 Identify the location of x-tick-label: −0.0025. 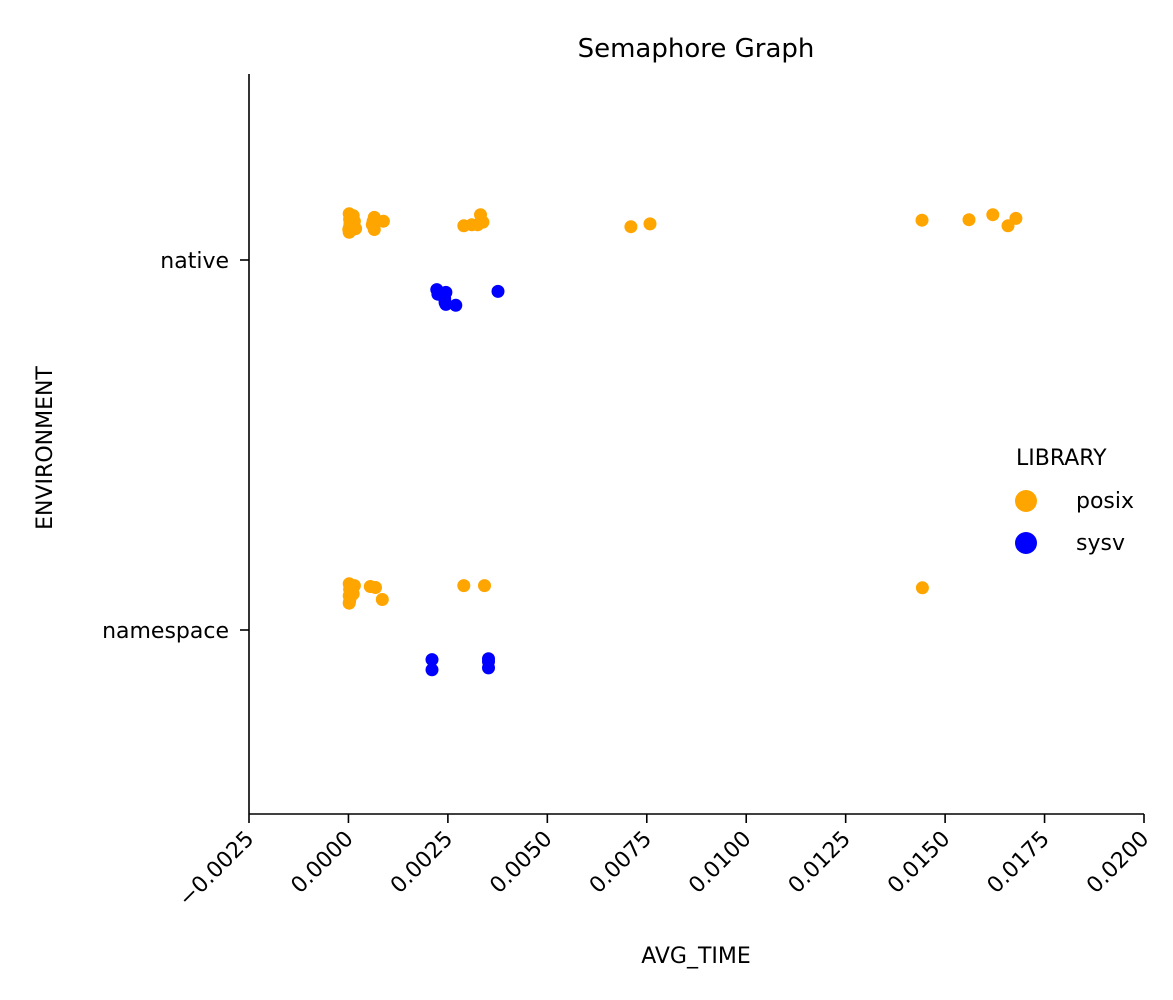
(216, 869).